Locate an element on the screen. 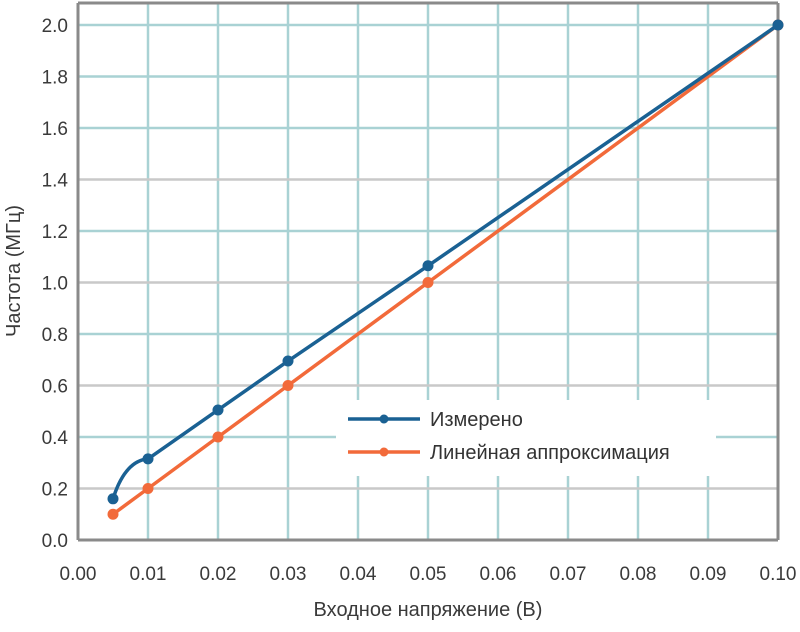  y-tick-label: 0.6 is located at coordinates (55, 387).